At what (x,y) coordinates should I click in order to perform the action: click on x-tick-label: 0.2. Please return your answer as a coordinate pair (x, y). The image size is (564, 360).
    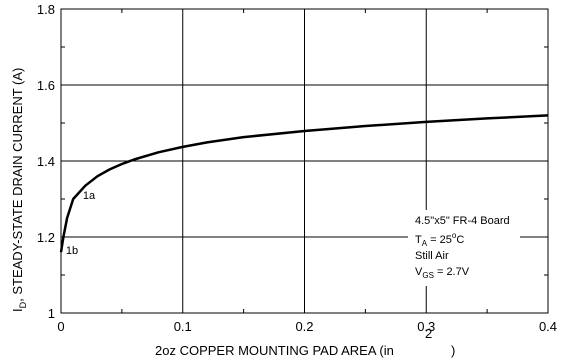
    Looking at the image, I should click on (304, 326).